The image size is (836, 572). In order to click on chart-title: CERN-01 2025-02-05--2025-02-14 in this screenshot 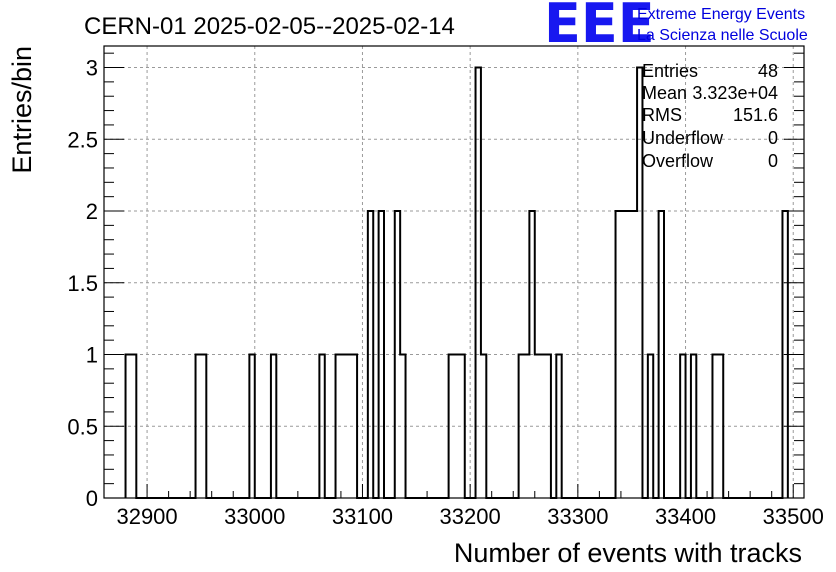, I will do `click(269, 26)`.